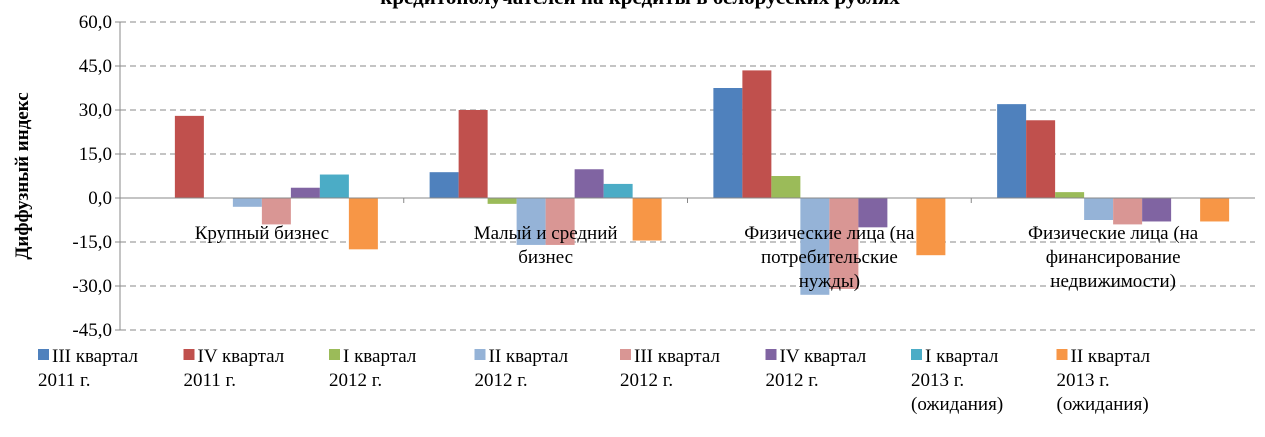 The width and height of the screenshot is (1265, 437). I want to click on y-tick-label: 0,0, so click(100, 198).